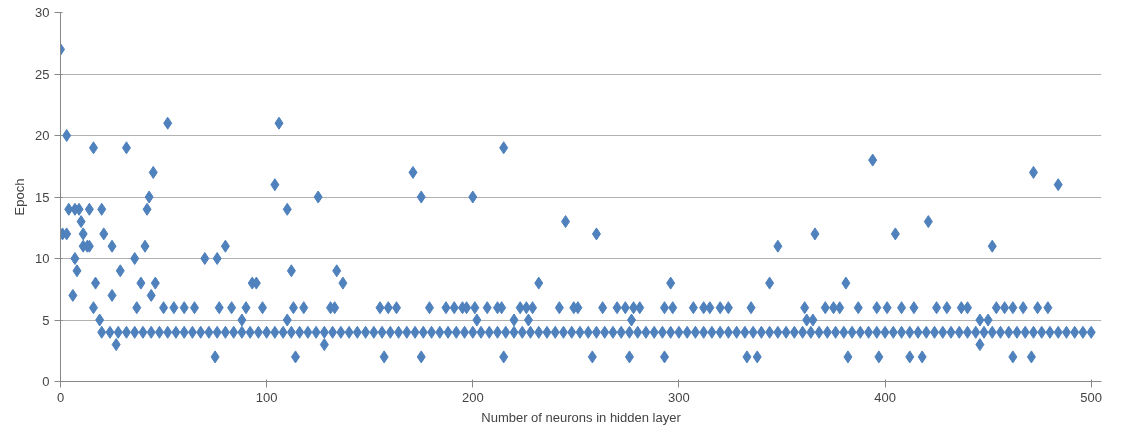  What do you see at coordinates (46, 320) in the screenshot?
I see `y-tick-label: 5` at bounding box center [46, 320].